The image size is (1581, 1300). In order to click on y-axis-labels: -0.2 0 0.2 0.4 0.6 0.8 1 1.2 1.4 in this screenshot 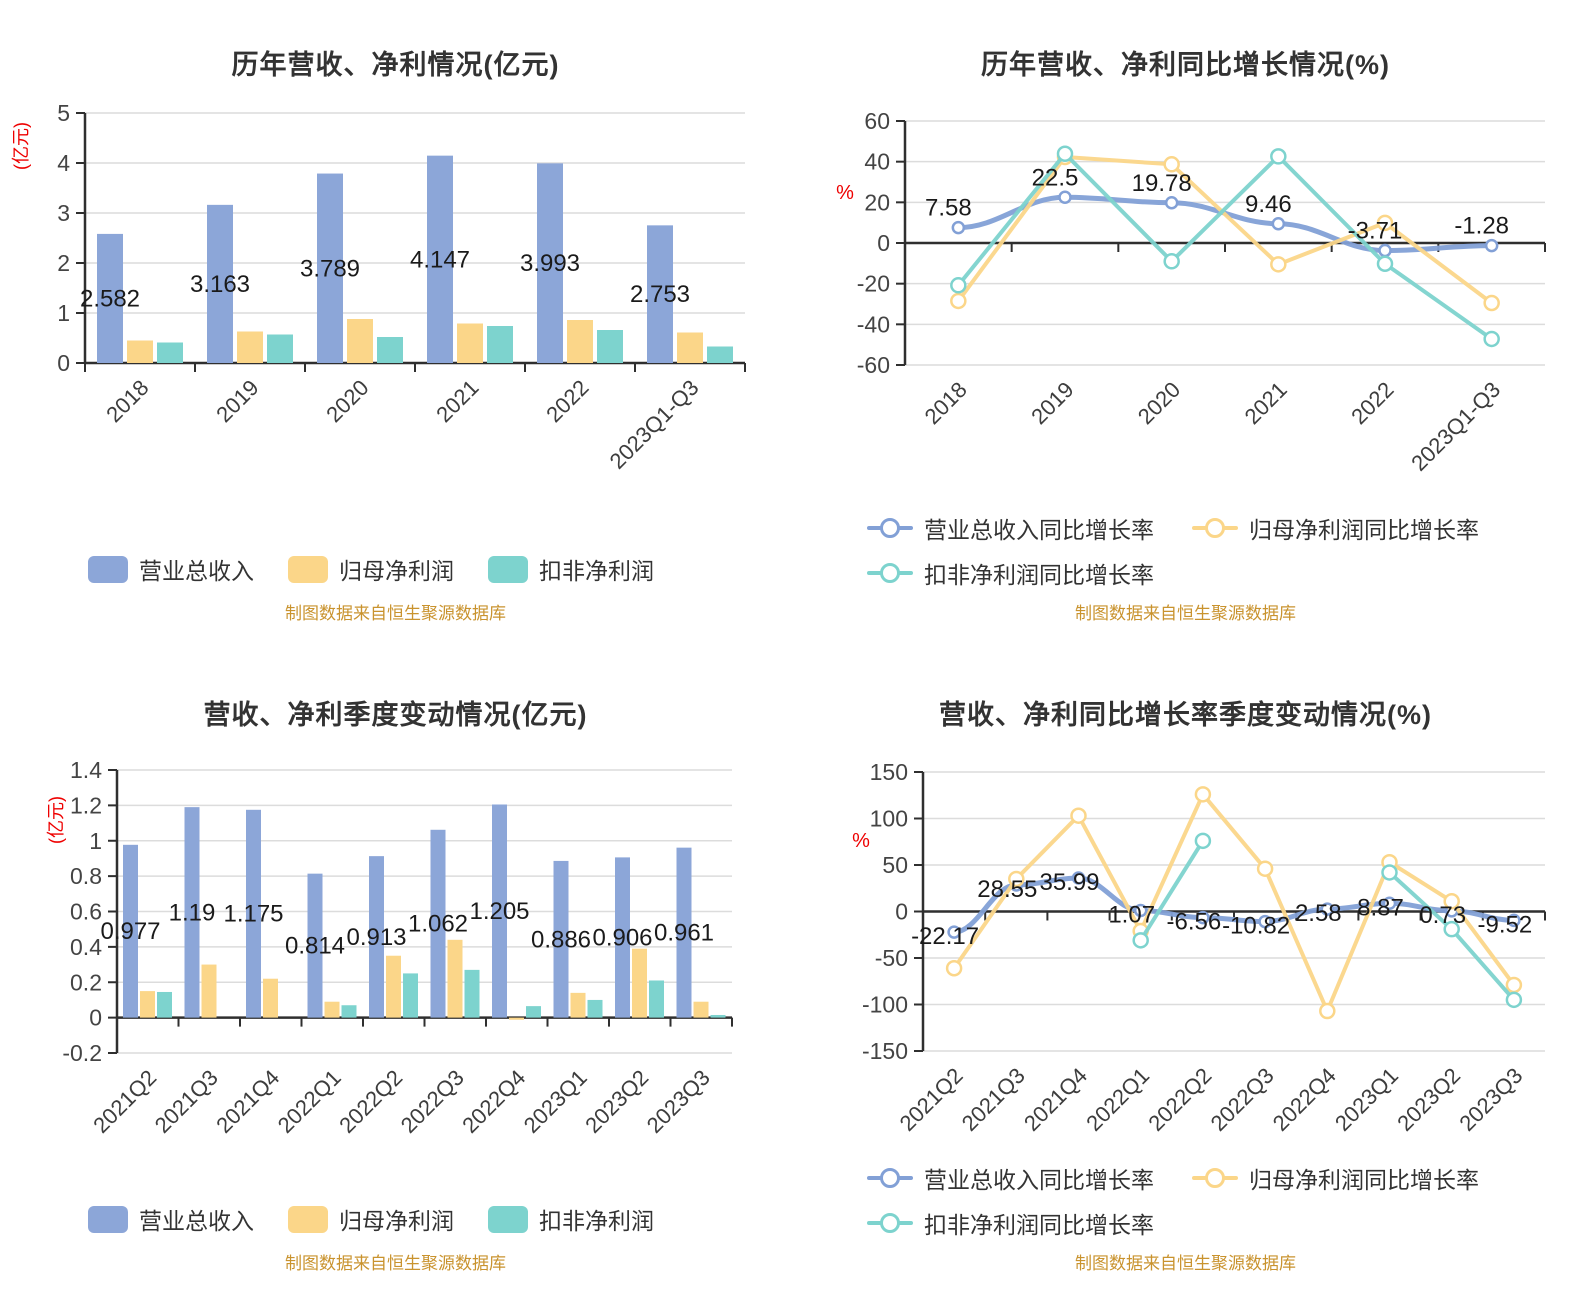, I will do `click(89, 911)`.